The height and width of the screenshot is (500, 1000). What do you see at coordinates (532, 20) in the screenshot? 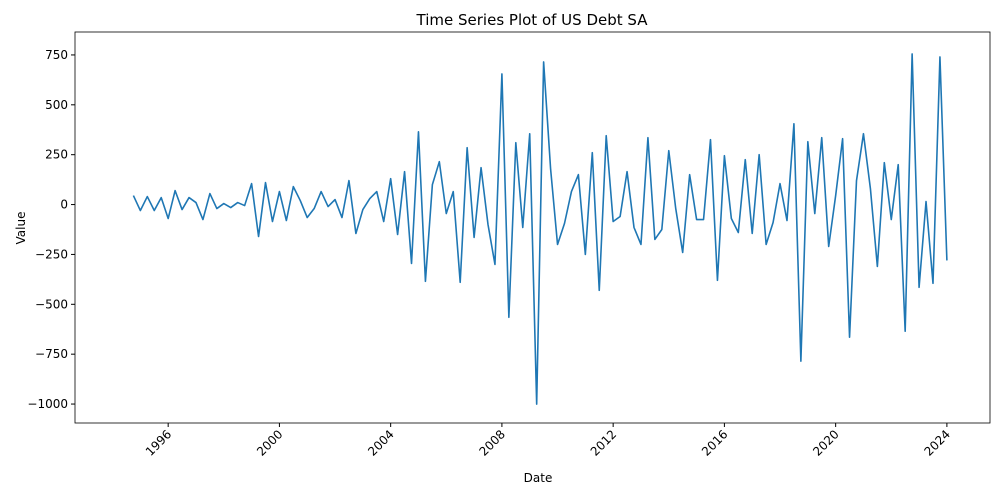
I see `chart-title: Time Series Plot of US Debt SA` at bounding box center [532, 20].